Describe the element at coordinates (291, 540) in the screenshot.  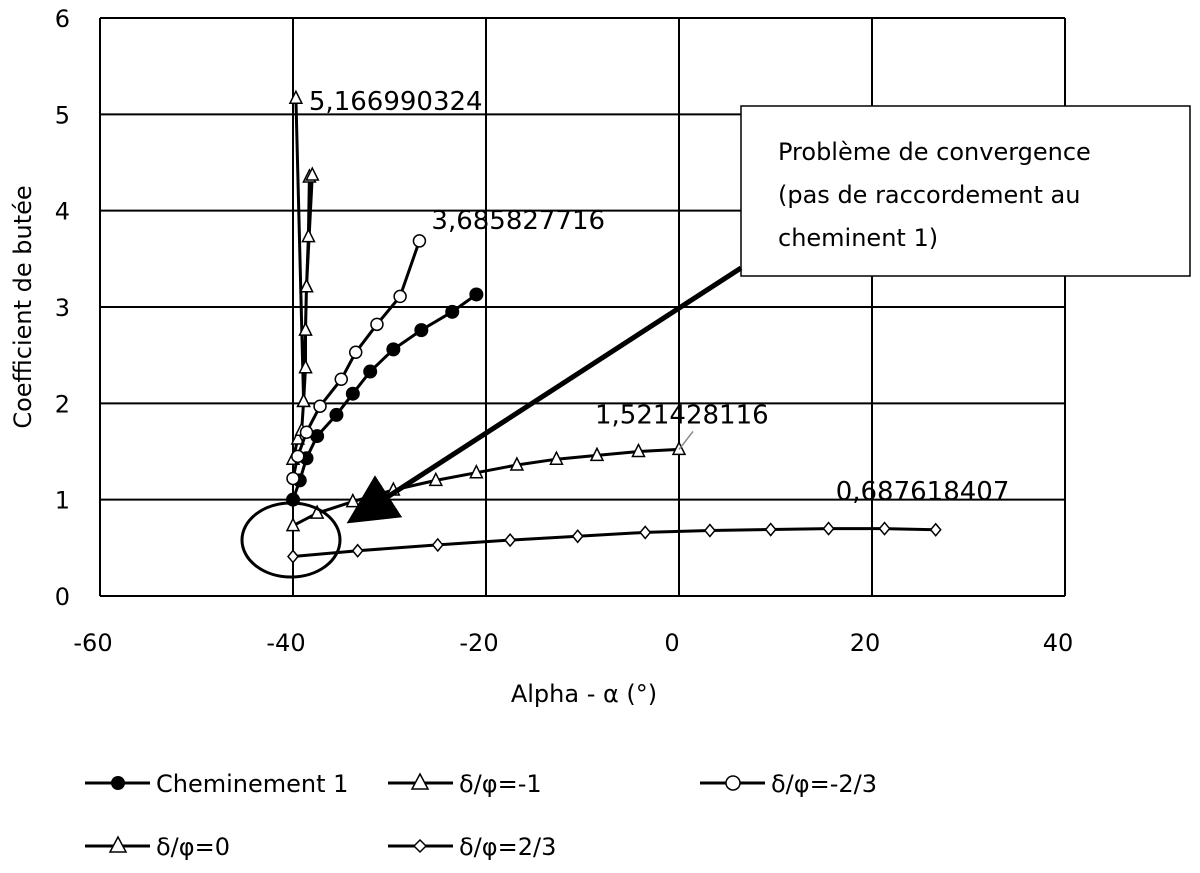
I see `convergence-ellipse` at that location.